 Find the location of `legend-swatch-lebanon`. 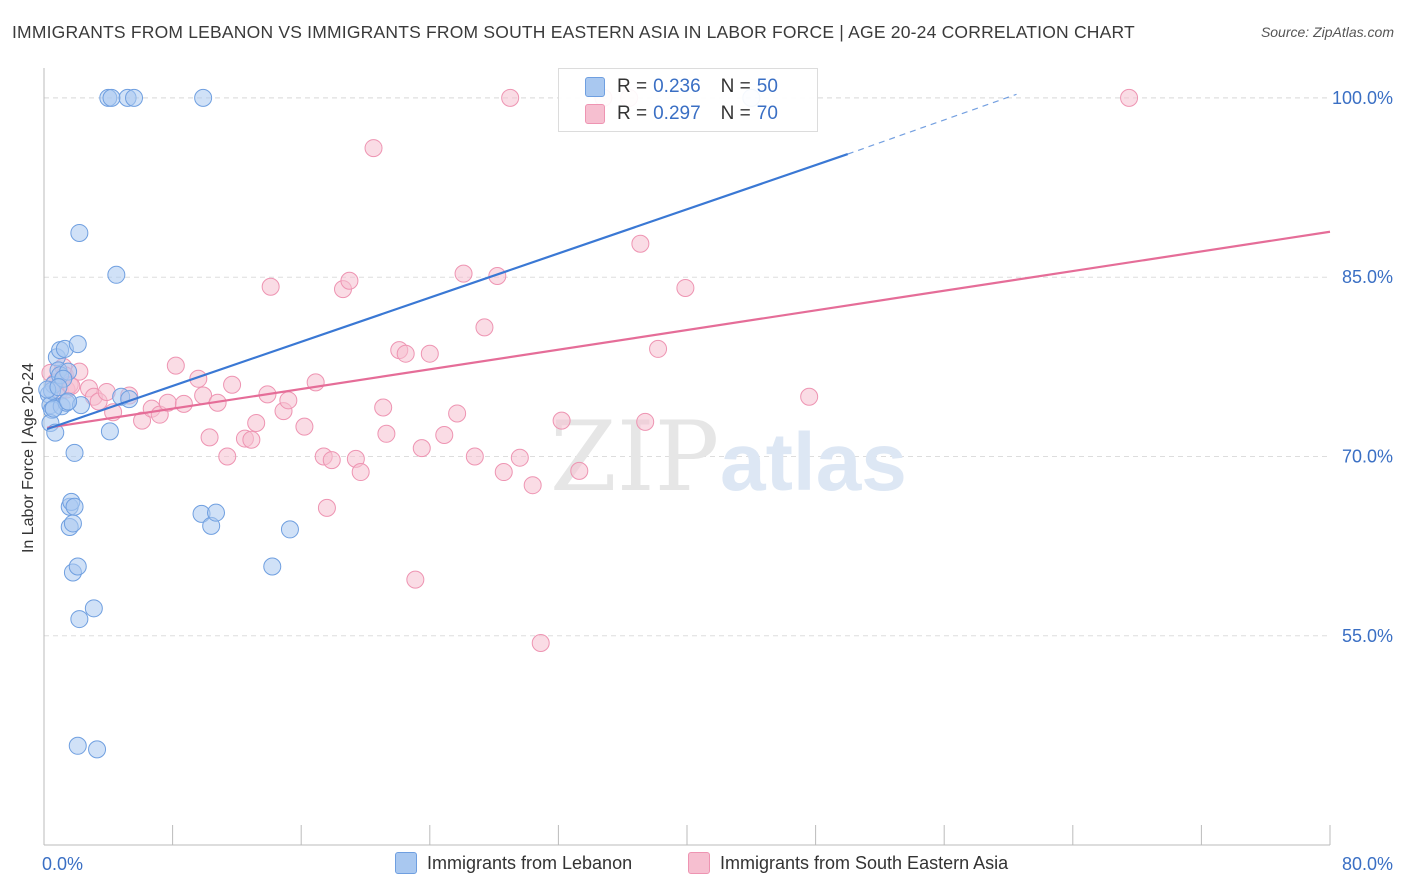

legend-swatch-lebanon is located at coordinates (595, 87).